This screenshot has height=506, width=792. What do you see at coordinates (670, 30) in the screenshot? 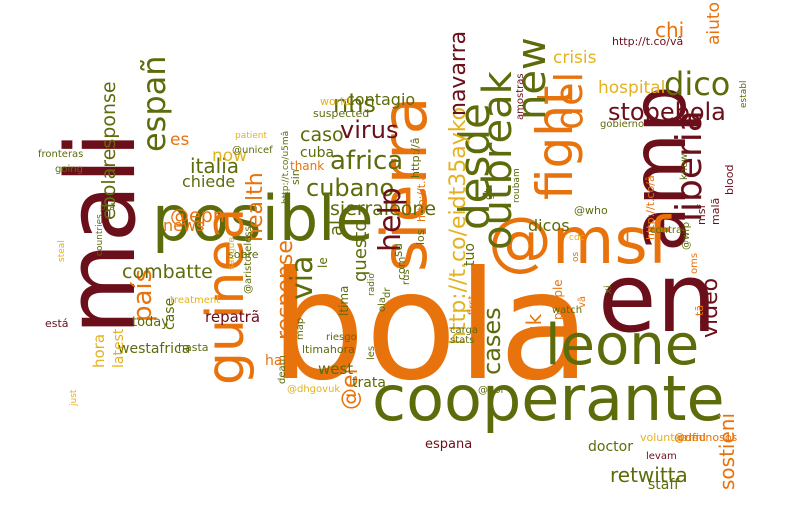
I see `word-chi-45: chi` at bounding box center [670, 30].